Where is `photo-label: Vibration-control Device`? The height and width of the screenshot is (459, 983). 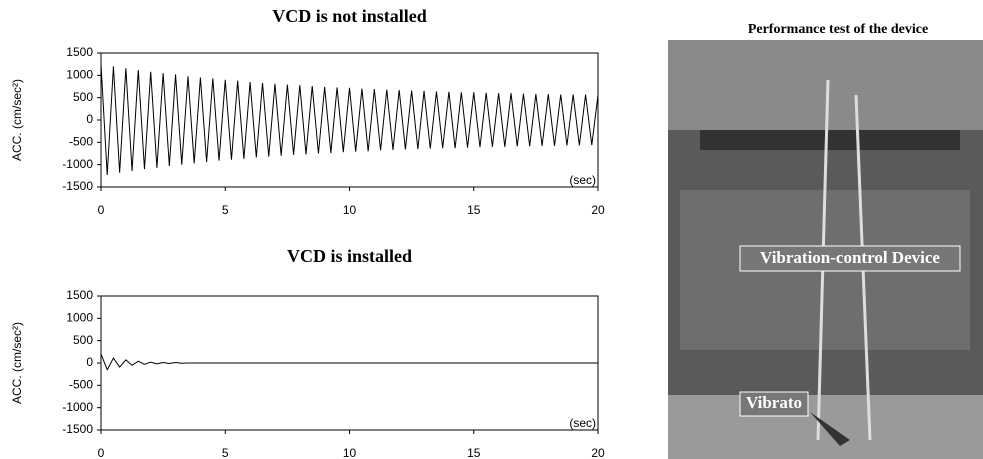
photo-label: Vibration-control Device is located at coordinates (850, 257).